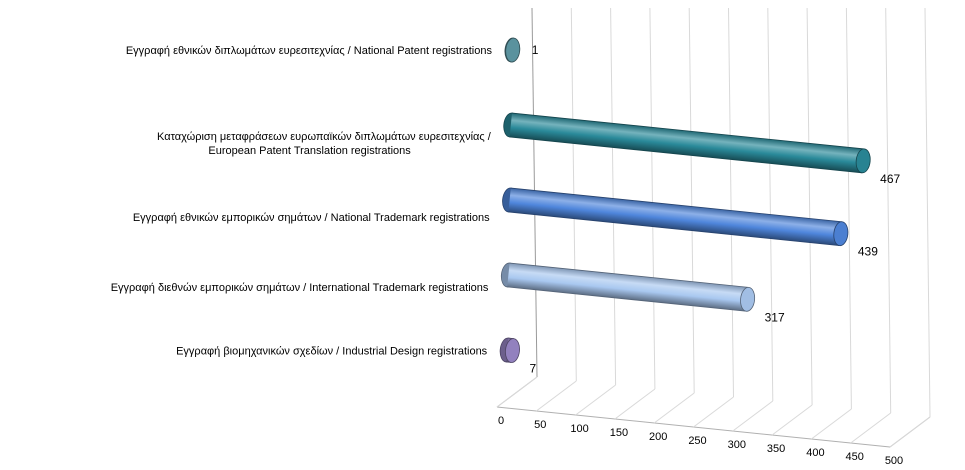  What do you see at coordinates (532, 369) in the screenshot?
I see `data-label: 7` at bounding box center [532, 369].